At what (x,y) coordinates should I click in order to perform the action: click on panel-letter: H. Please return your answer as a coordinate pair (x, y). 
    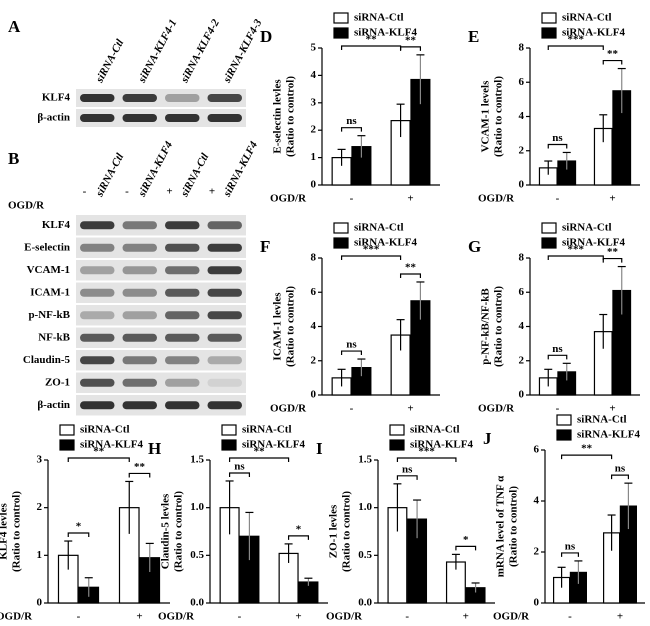
    Looking at the image, I should click on (154, 448).